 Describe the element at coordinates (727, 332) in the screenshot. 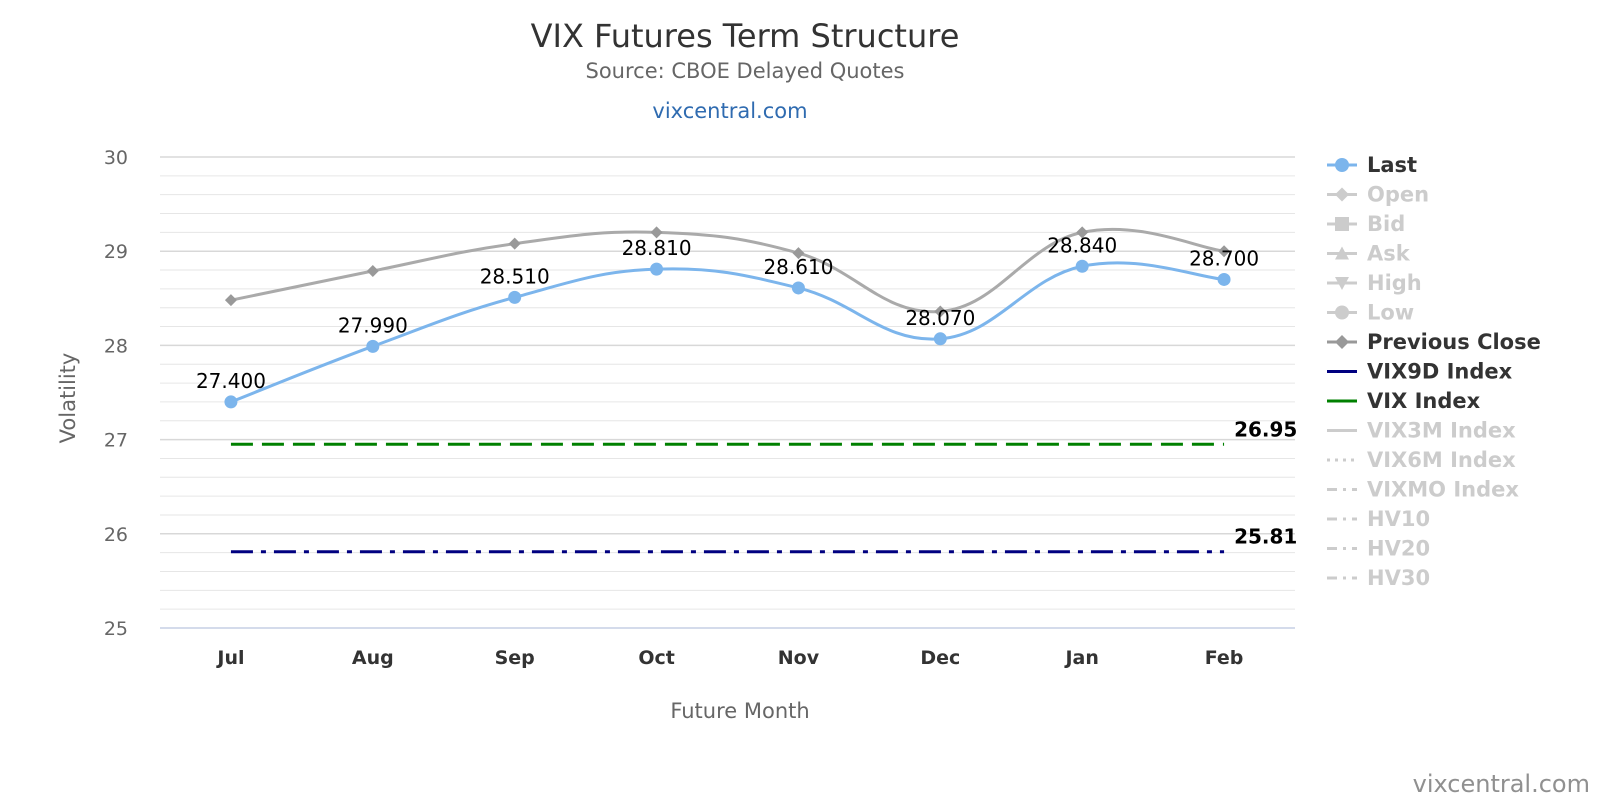

I see `last-line` at that location.